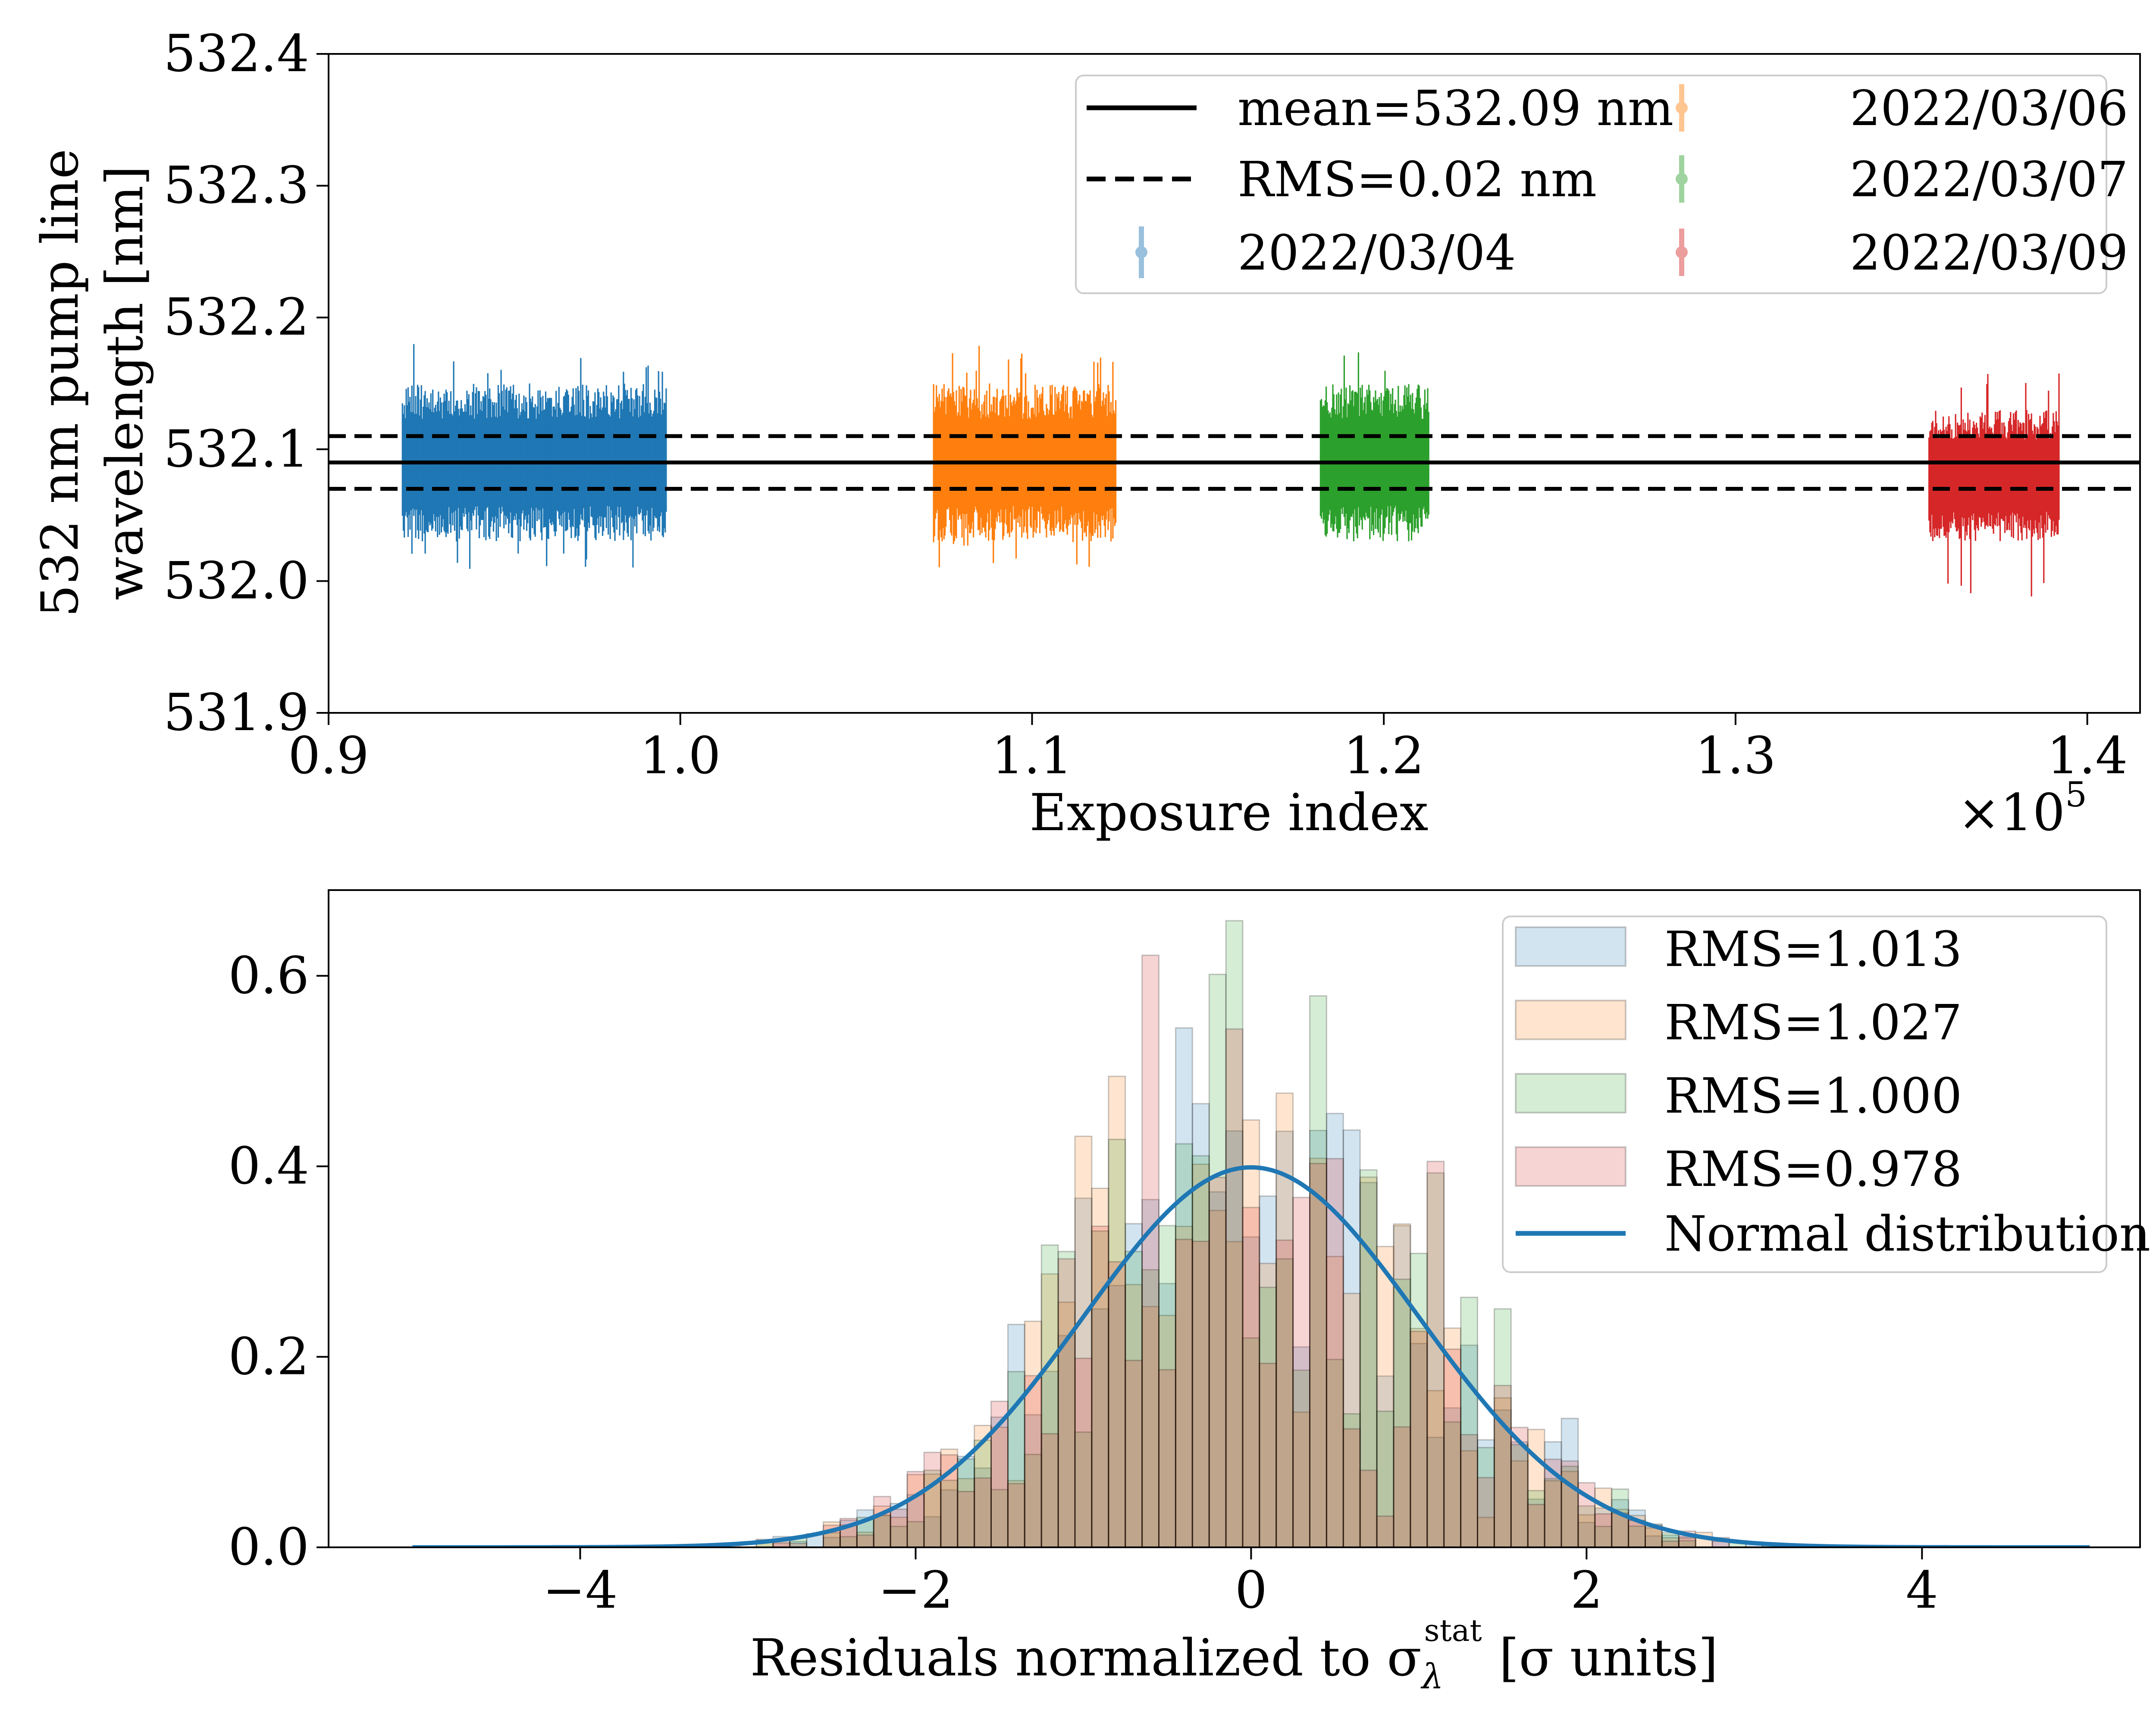  Describe the element at coordinates (2023, 809) in the screenshot. I see `top-x-offset-label: ×10⁵` at that location.